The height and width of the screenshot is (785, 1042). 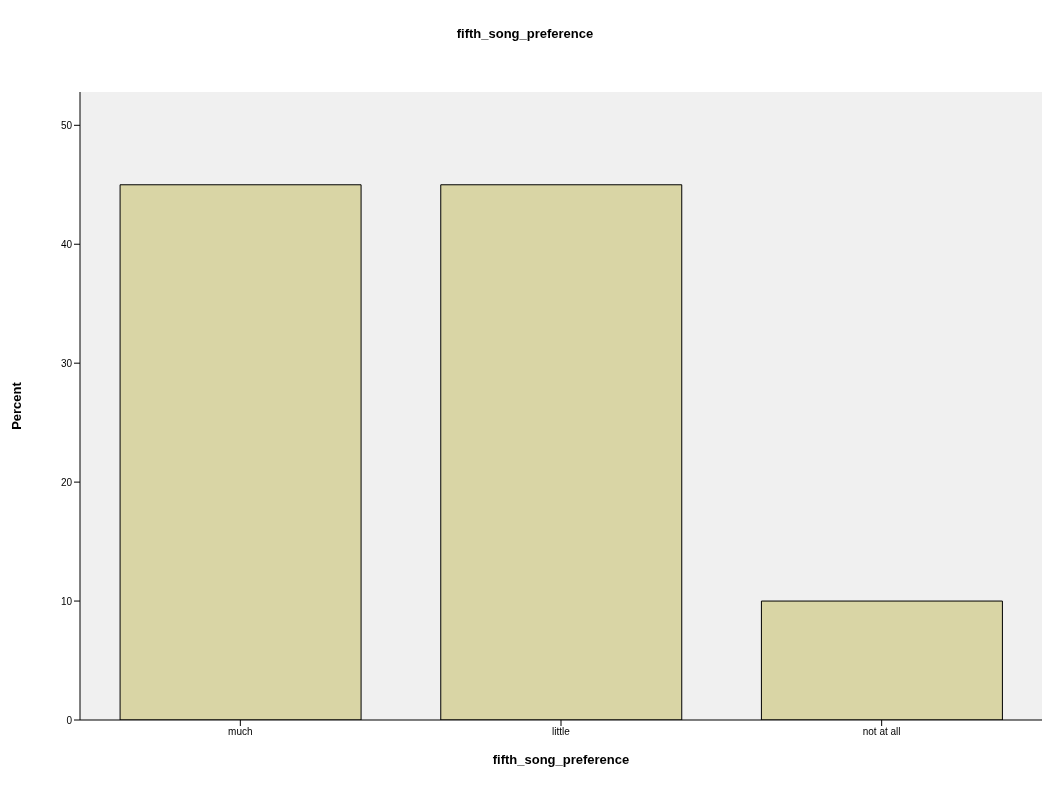 What do you see at coordinates (66, 363) in the screenshot?
I see `y-tick-label: 30` at bounding box center [66, 363].